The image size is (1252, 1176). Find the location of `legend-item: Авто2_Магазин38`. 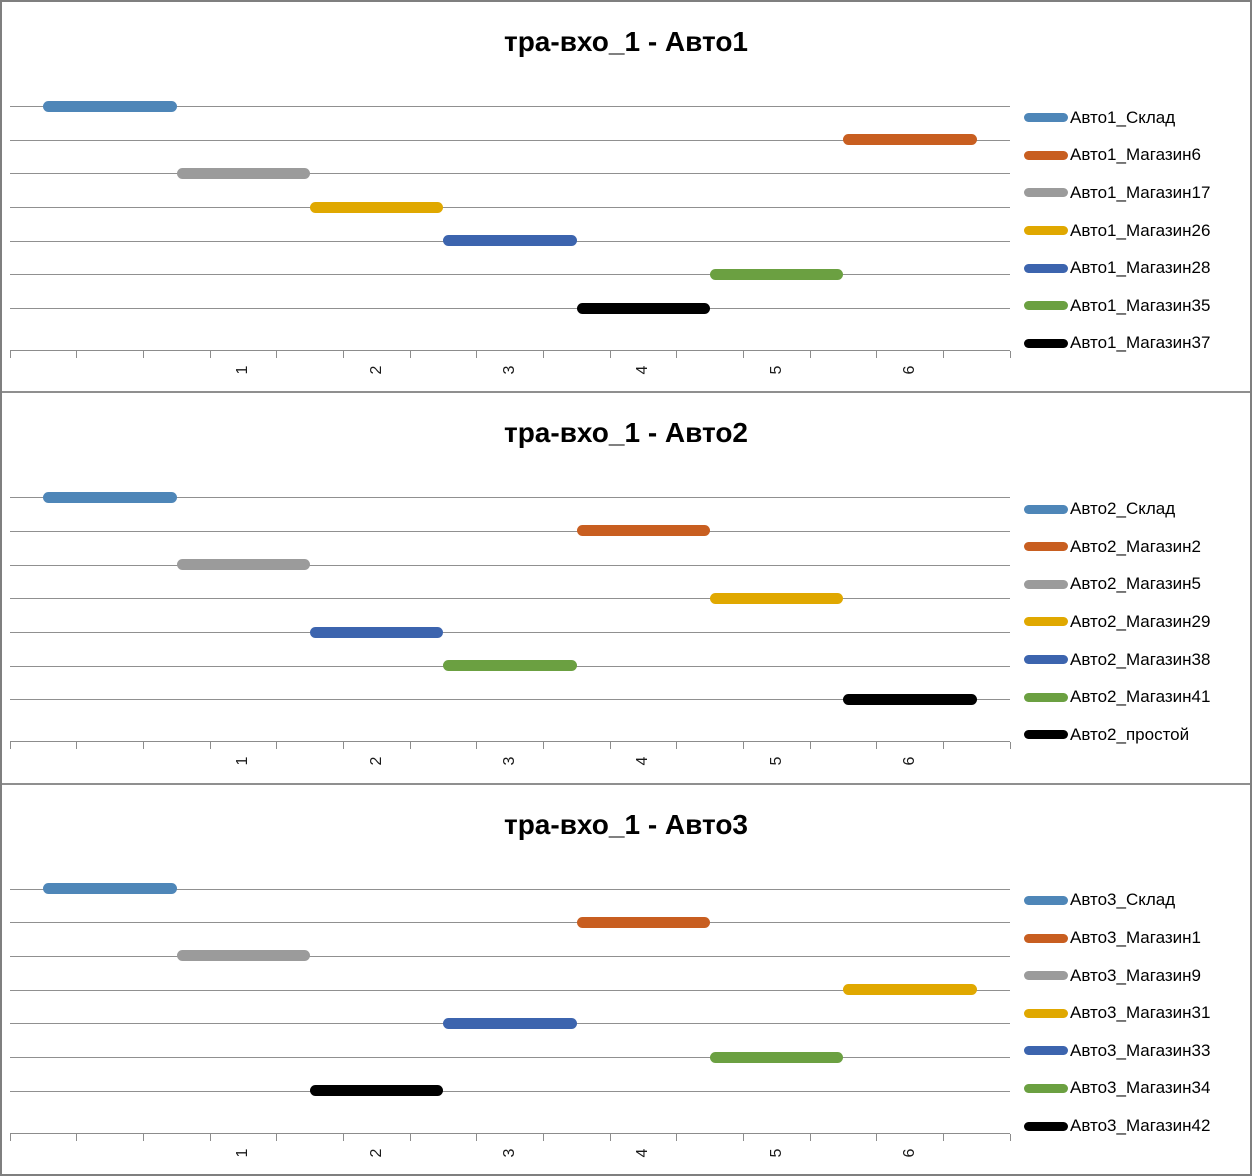

legend-item: Авто2_Магазин38 is located at coordinates (1135, 660).